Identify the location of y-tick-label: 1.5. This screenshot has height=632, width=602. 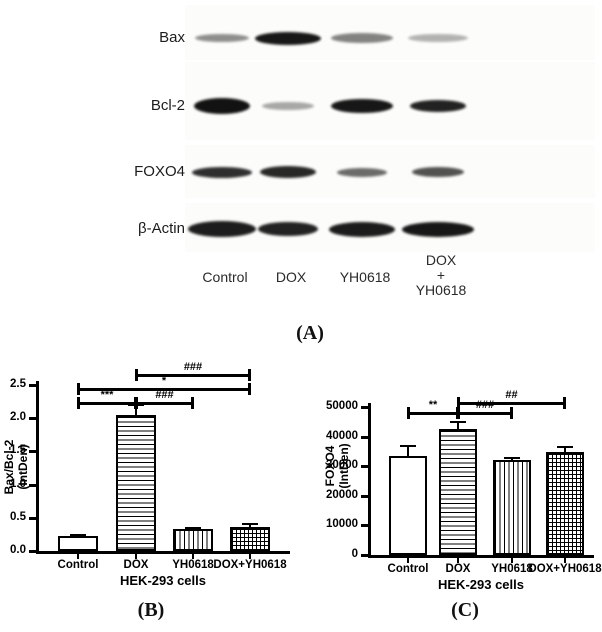
(18, 450).